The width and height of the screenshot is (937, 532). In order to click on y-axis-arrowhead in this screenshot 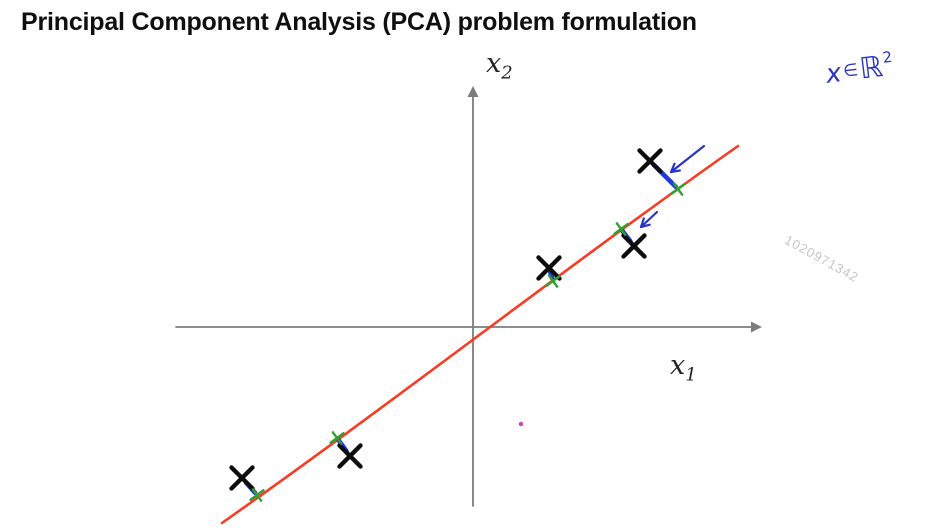, I will do `click(473, 91)`.